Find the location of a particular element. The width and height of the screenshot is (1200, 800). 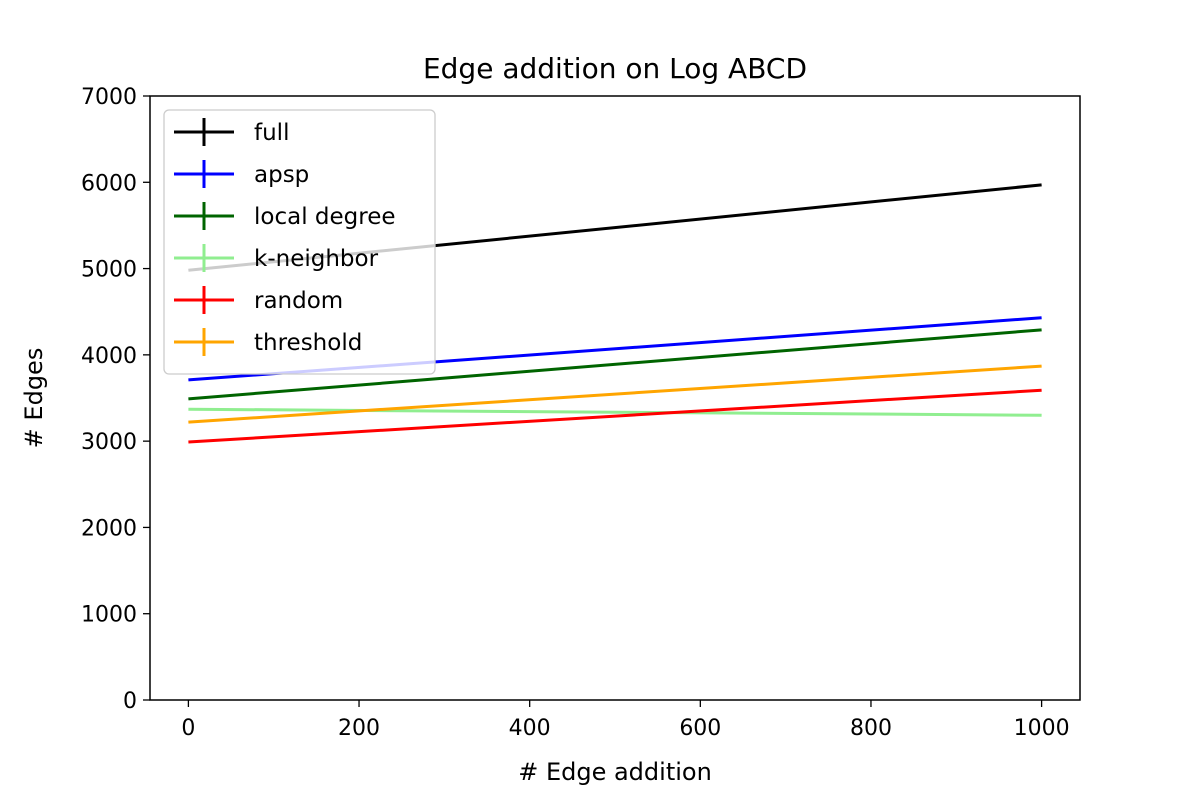

x-tick-label: 400 is located at coordinates (530, 728).